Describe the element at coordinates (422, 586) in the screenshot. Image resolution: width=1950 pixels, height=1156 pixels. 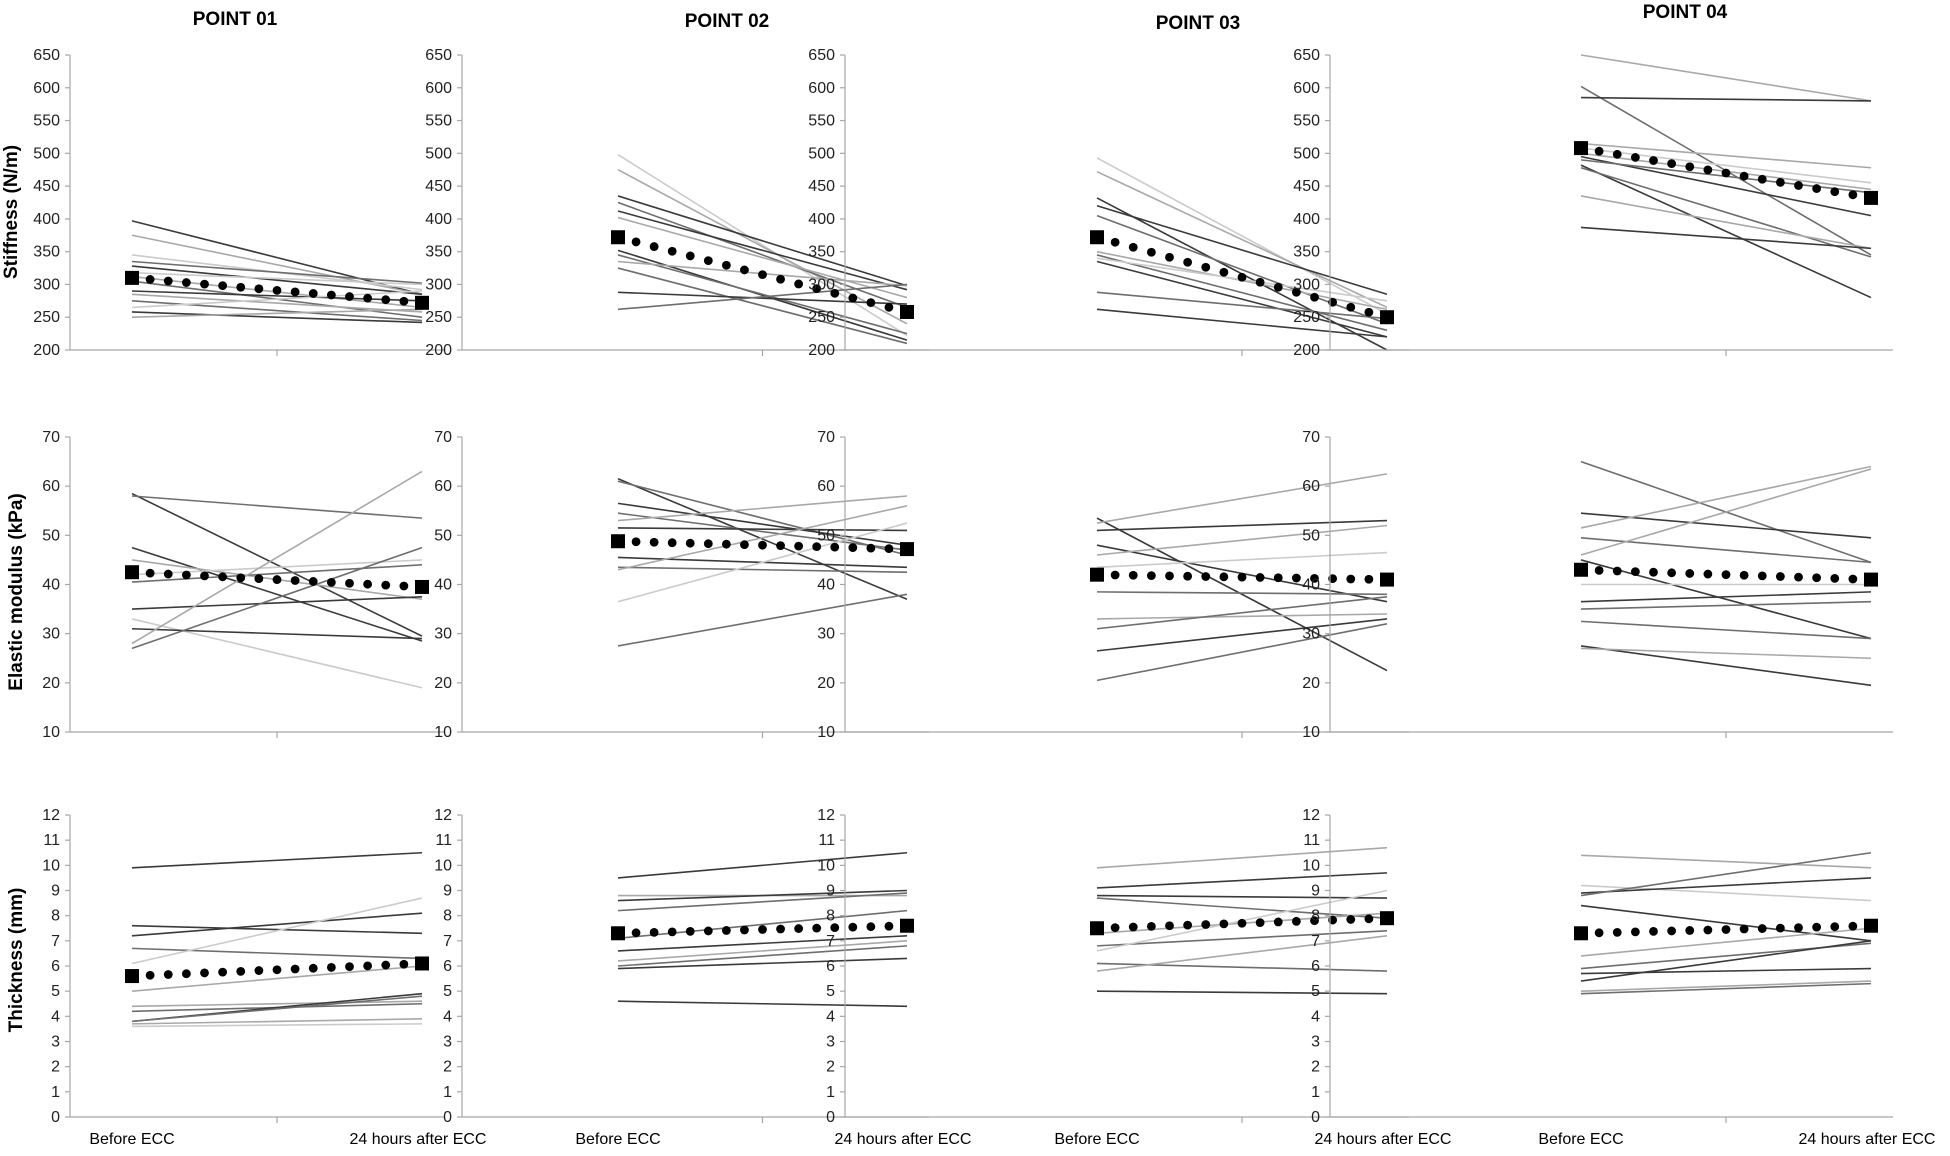
I see `mean-after-marker-p01-elastic-modulus` at that location.